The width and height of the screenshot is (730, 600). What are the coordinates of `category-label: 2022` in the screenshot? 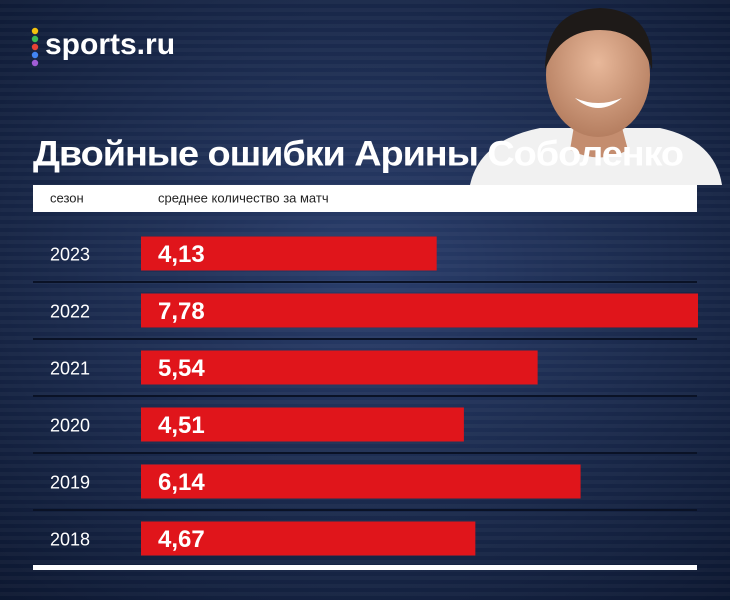 It's located at (70, 311).